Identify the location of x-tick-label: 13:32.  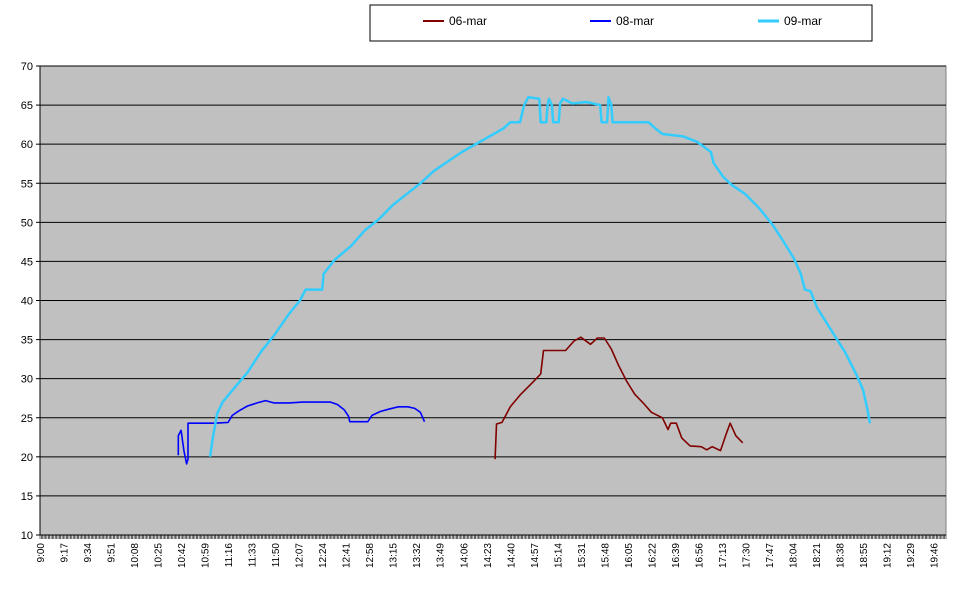
(417, 555).